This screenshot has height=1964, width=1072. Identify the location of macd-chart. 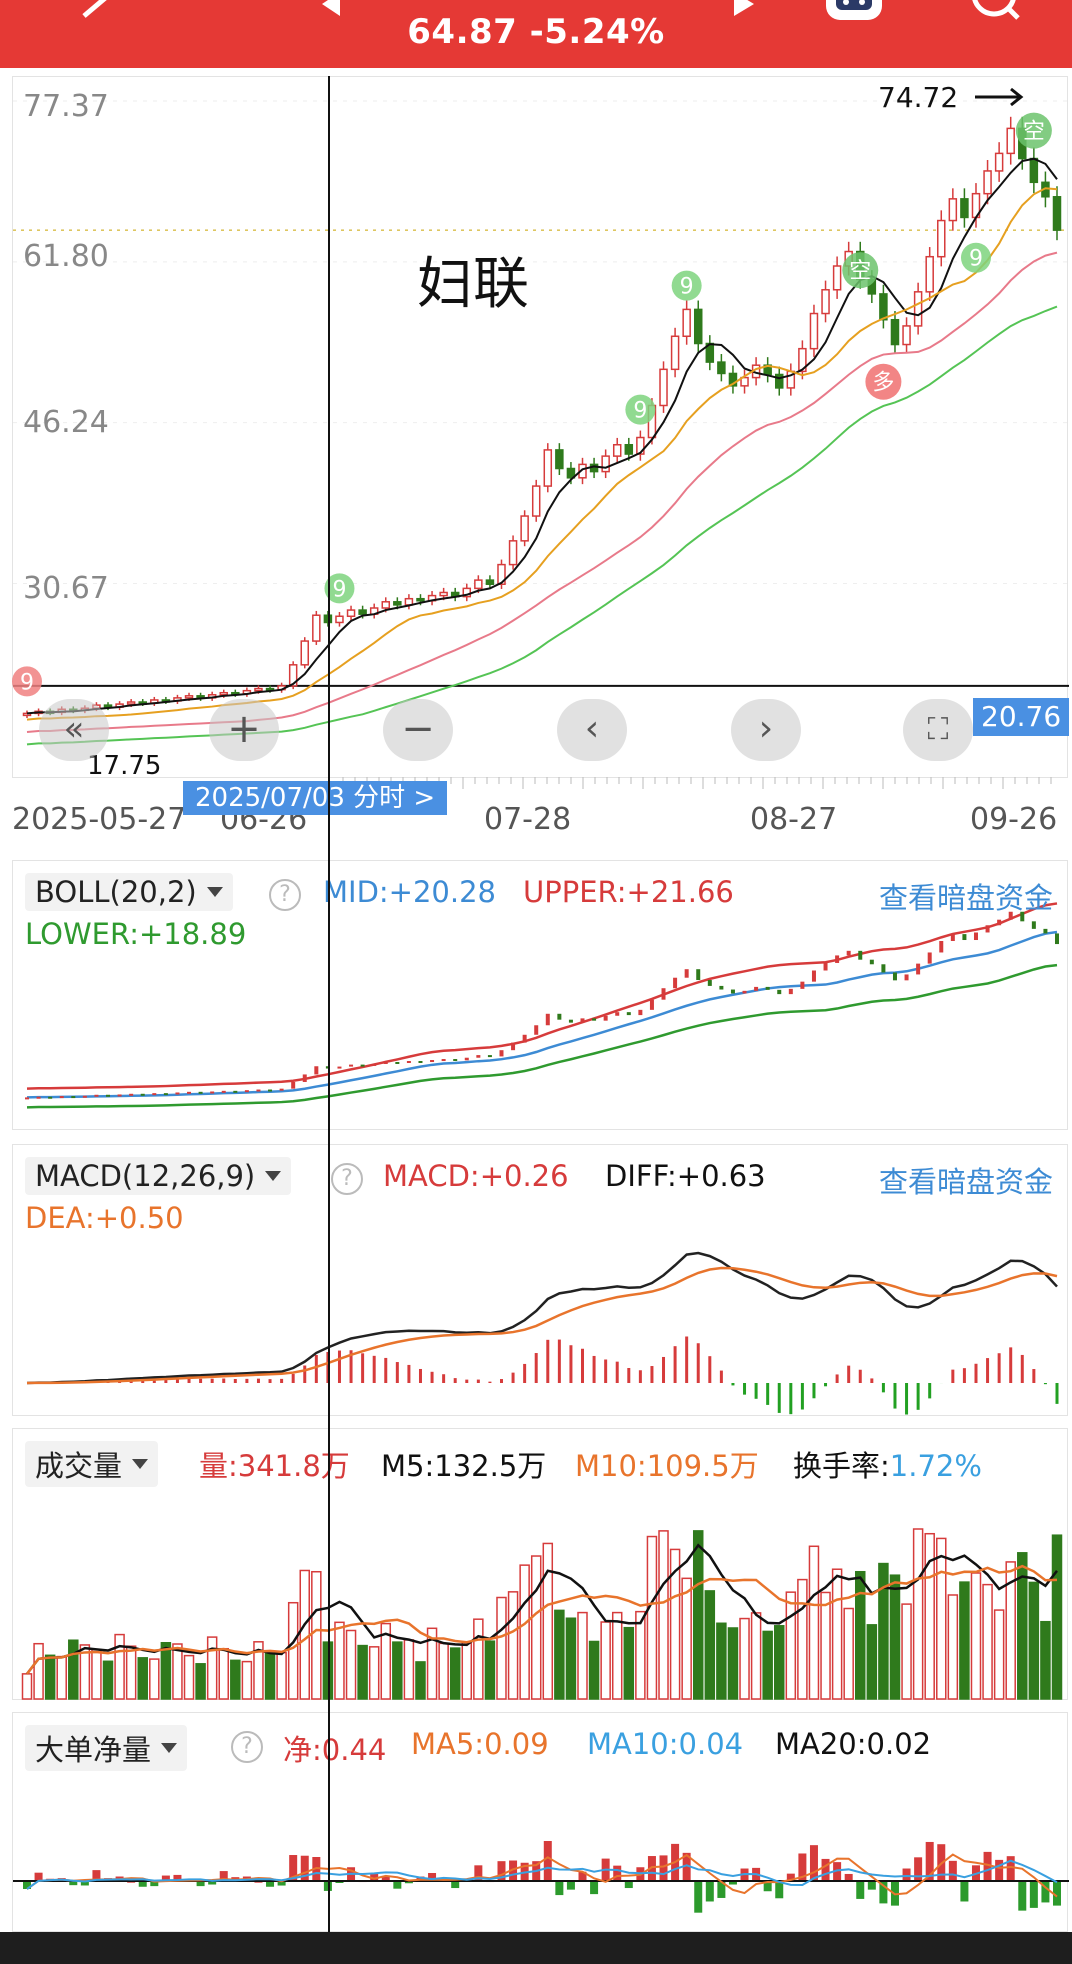
(542, 1333).